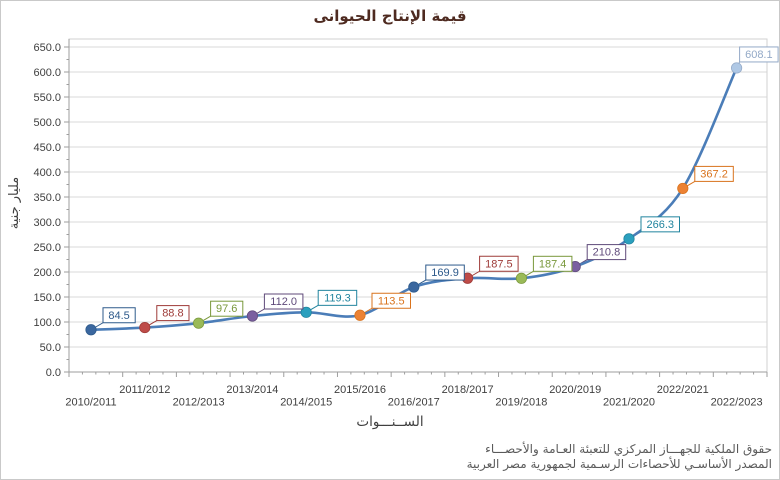 The height and width of the screenshot is (480, 780). What do you see at coordinates (47, 48) in the screenshot?
I see `y-tick-label: 650.0` at bounding box center [47, 48].